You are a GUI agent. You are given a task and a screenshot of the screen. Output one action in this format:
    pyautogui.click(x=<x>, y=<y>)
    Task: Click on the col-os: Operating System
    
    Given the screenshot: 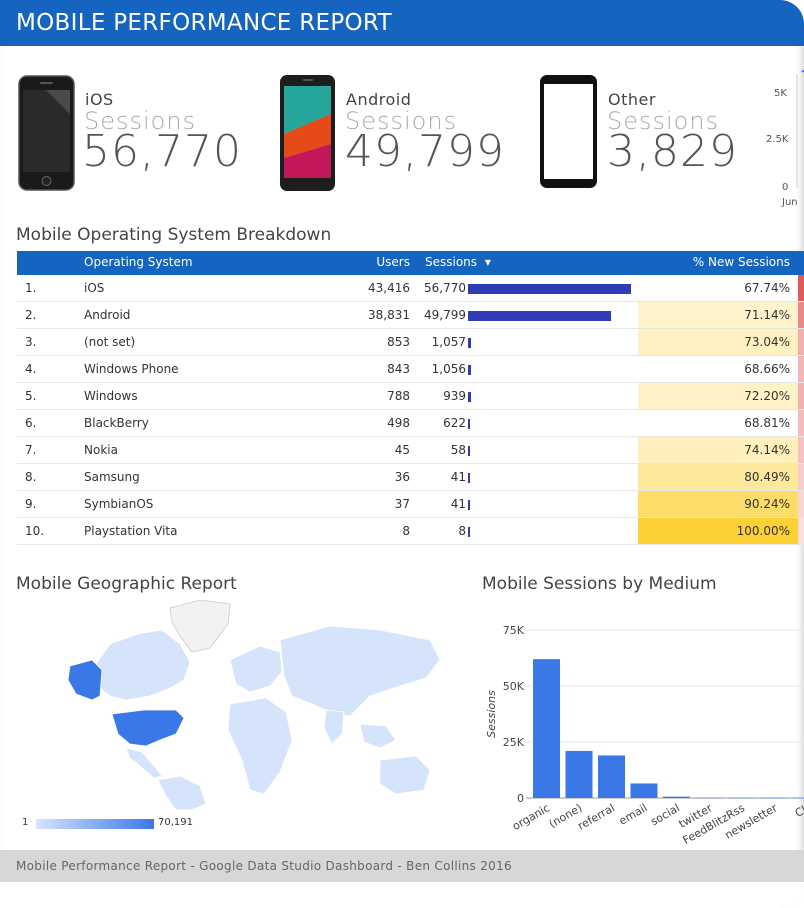 What is the action you would take?
    pyautogui.click(x=138, y=262)
    